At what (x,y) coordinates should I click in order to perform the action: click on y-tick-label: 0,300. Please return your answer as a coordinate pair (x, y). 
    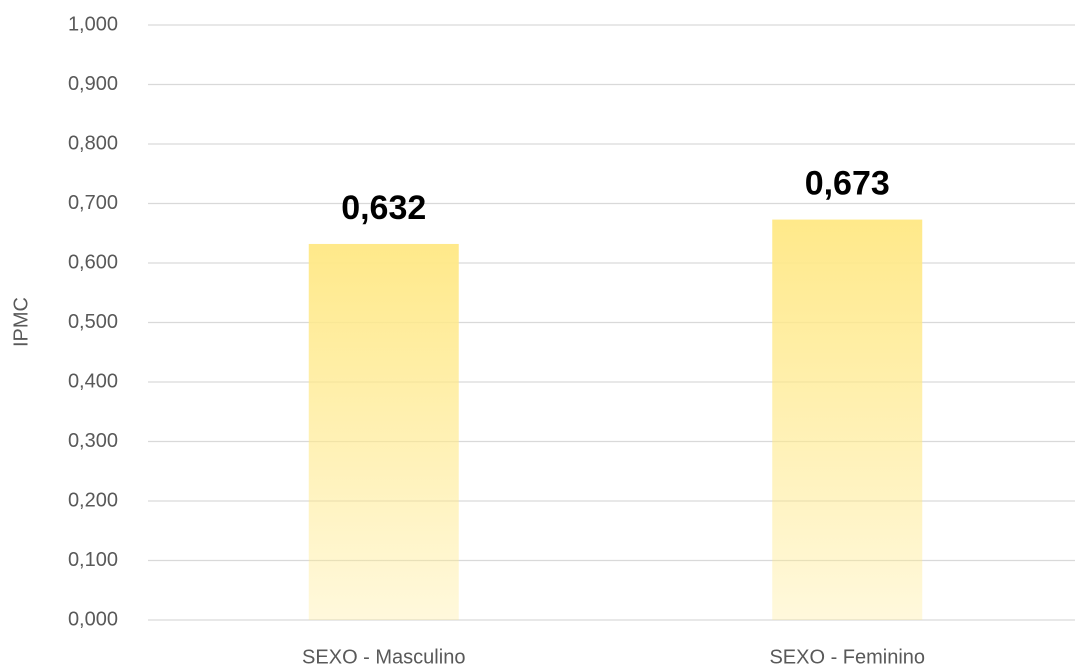
    Looking at the image, I should click on (93, 441).